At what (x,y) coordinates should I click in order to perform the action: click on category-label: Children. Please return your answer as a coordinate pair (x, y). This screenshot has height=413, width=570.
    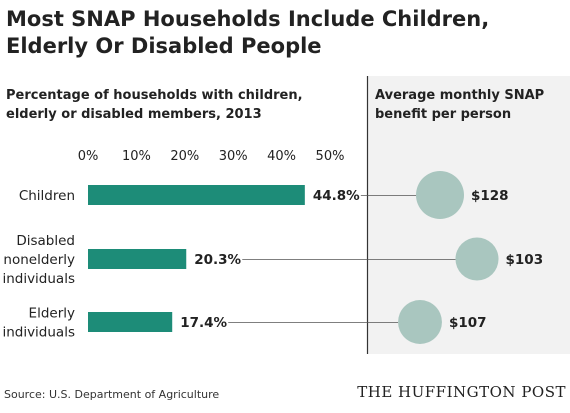
    Looking at the image, I should click on (47, 196).